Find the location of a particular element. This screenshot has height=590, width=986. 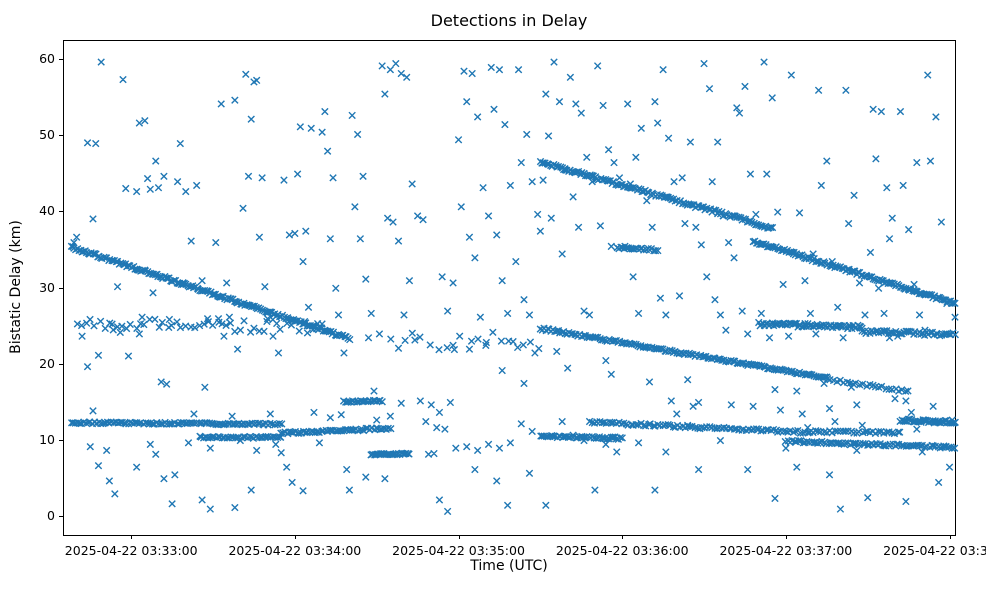

x-tick-label: 2025-04-22 03:37:00 is located at coordinates (786, 550).